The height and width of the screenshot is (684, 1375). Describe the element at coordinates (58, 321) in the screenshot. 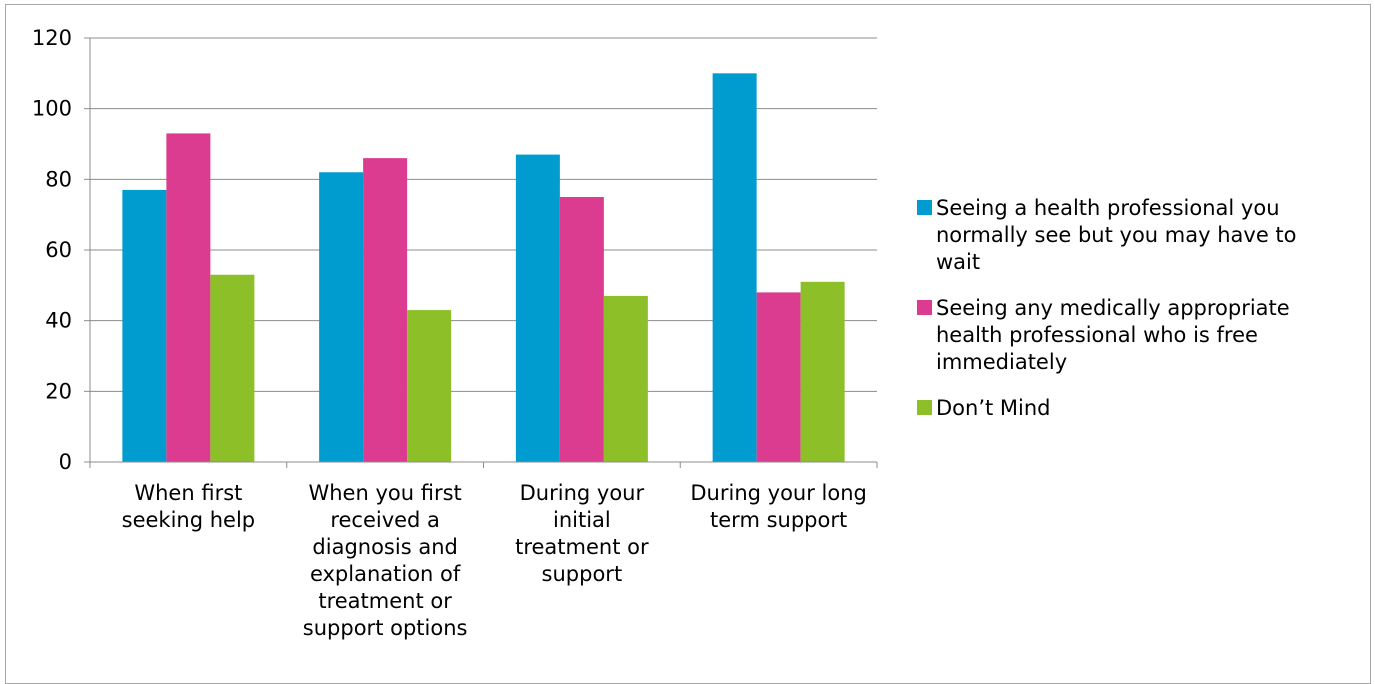

I see `y-tick-label: 40` at that location.